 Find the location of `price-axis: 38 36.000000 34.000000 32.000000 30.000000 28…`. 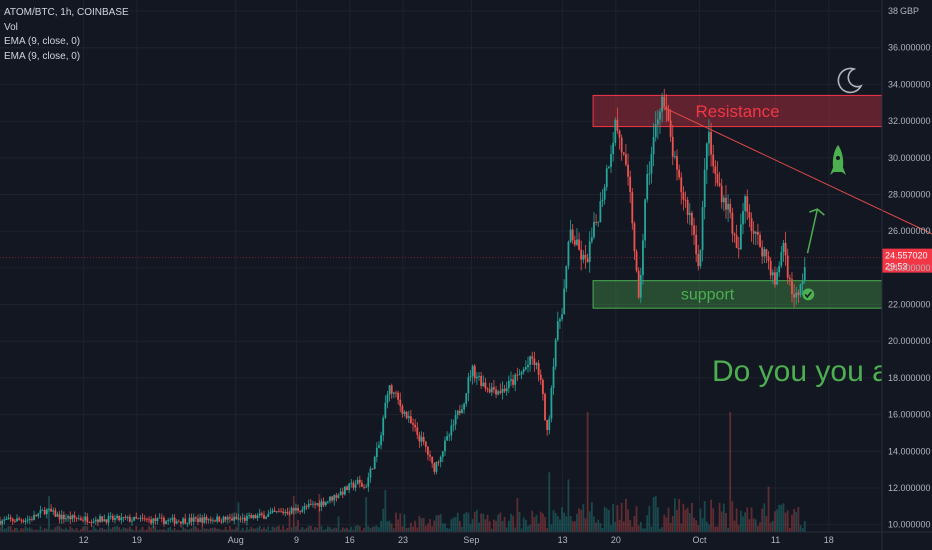

price-axis: 38 36.000000 34.000000 32.000000 30.000000 28… is located at coordinates (906, 275).